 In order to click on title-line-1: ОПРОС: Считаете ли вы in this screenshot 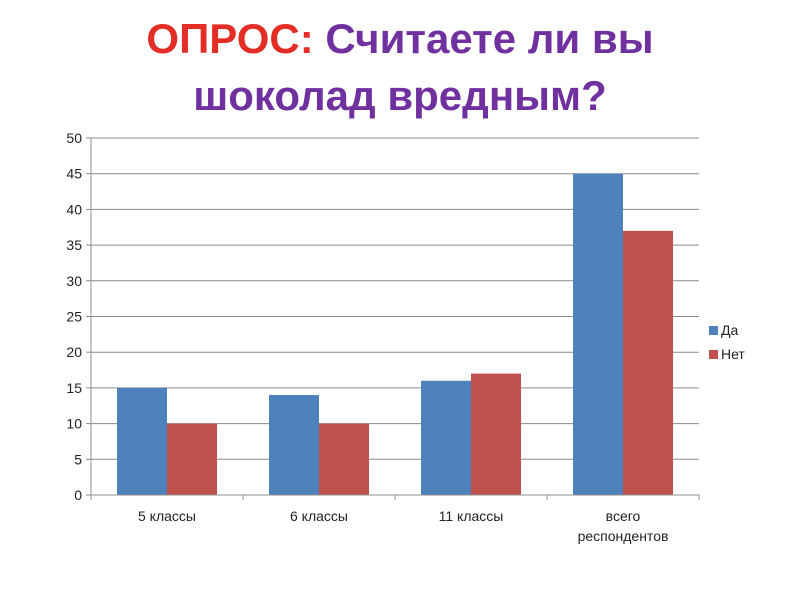, I will do `click(400, 38)`.